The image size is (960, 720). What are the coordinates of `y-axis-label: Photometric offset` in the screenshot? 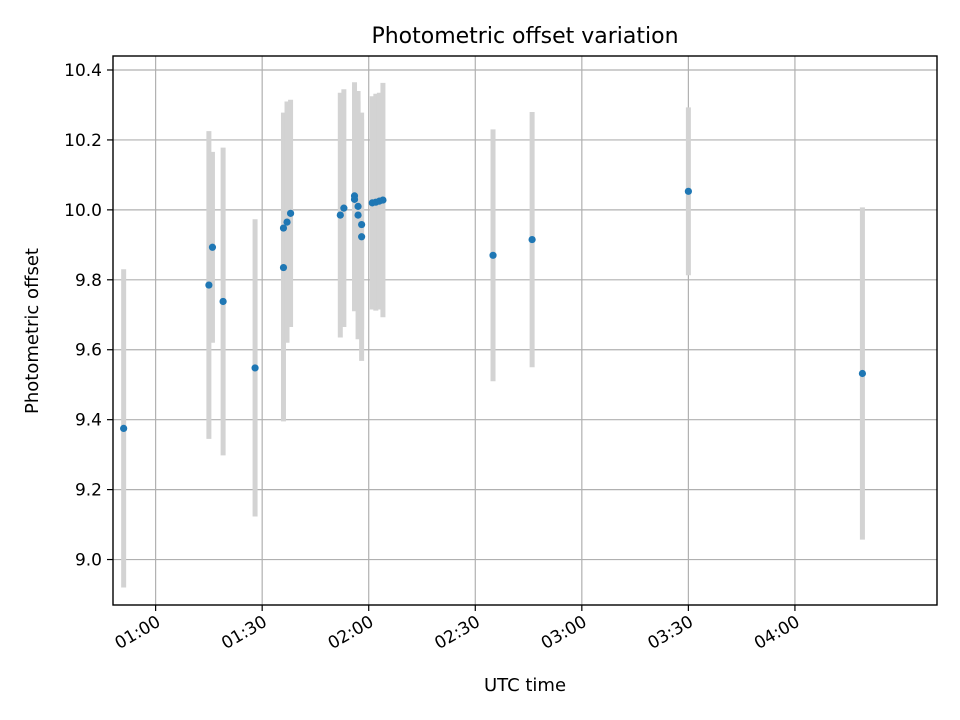 It's located at (32, 331).